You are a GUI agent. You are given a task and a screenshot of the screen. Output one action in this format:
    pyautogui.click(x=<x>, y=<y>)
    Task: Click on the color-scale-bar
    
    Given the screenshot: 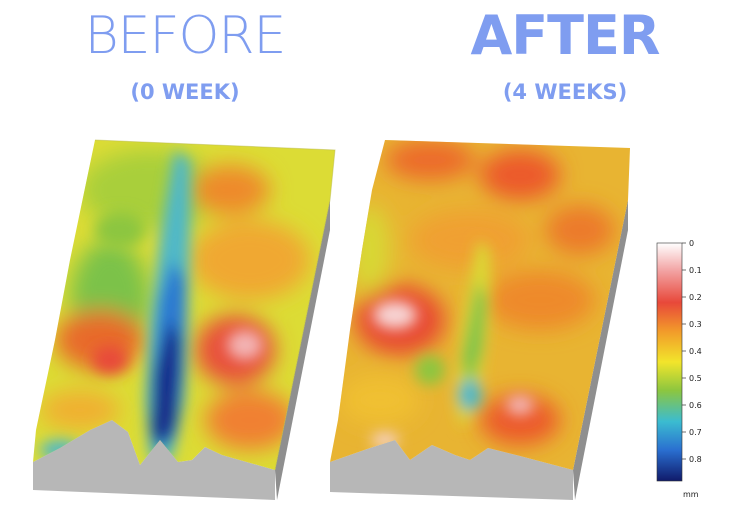 What is the action you would take?
    pyautogui.click(x=669, y=362)
    